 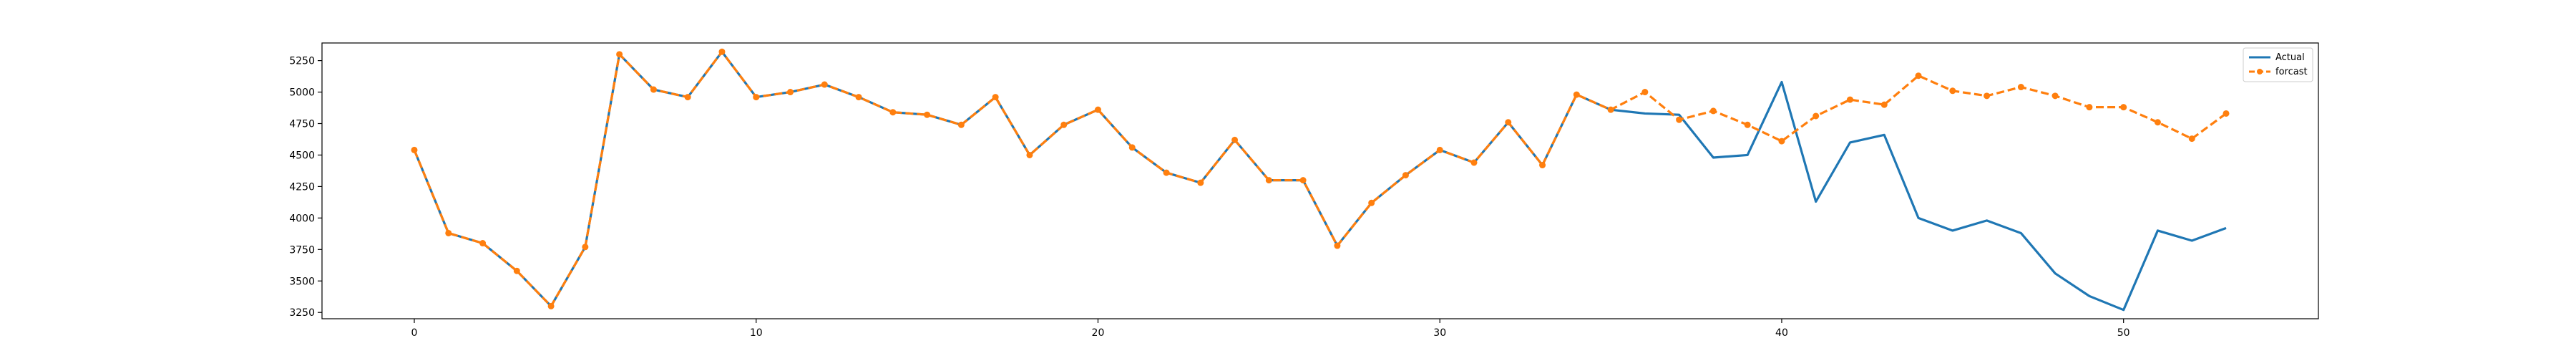 What do you see at coordinates (302, 250) in the screenshot?
I see `y-tick-label: 3750` at bounding box center [302, 250].